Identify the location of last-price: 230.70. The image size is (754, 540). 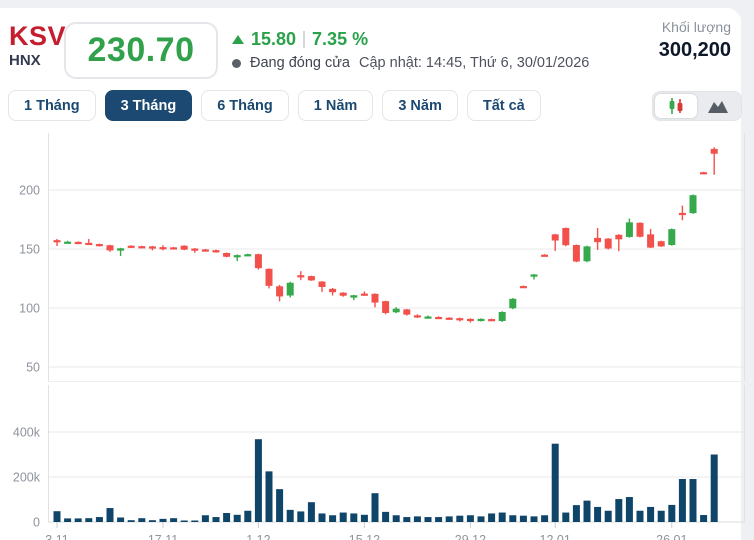
(141, 50).